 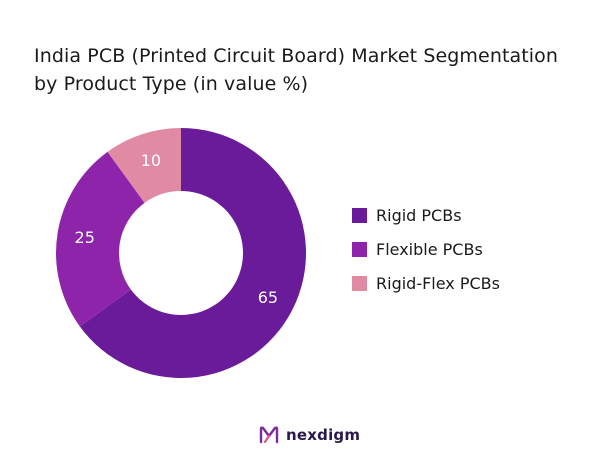 I want to click on donut-slice-flexible-pcbs, so click(x=100, y=239).